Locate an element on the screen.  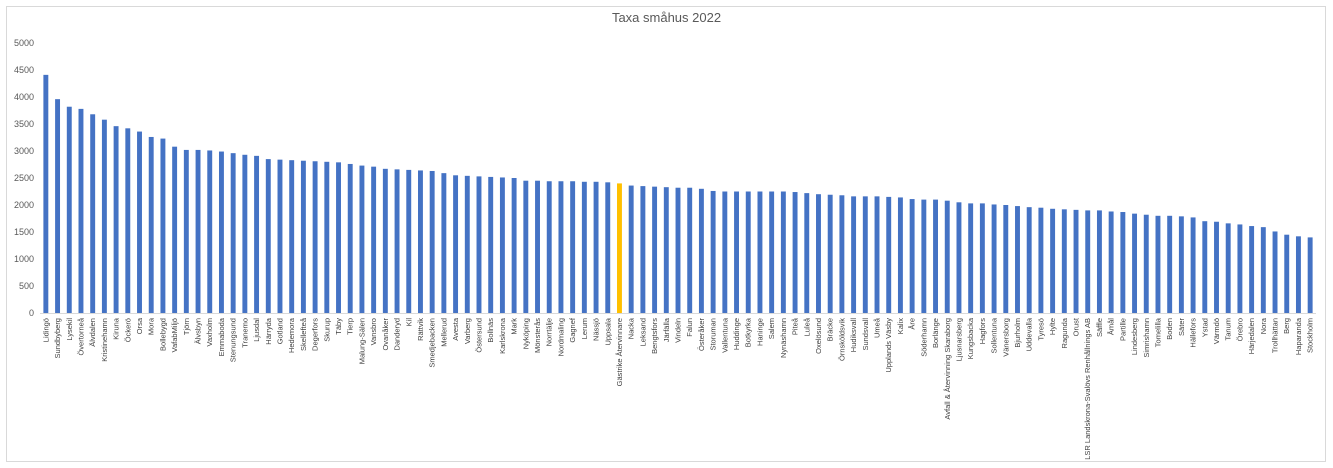
y-tick-label: 5000 is located at coordinates (24, 43).